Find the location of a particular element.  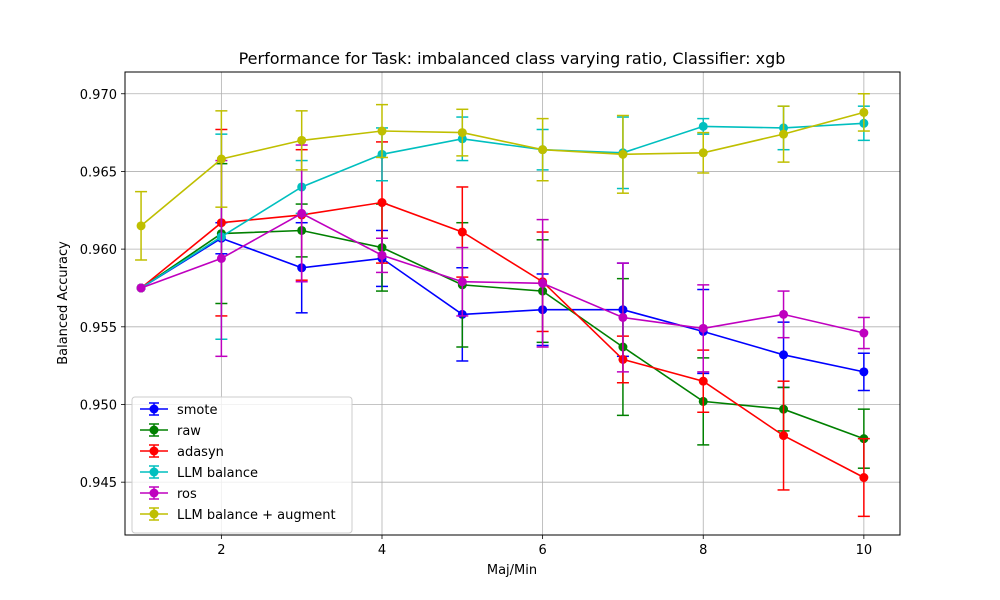

x-tick-label: 10 is located at coordinates (864, 550).